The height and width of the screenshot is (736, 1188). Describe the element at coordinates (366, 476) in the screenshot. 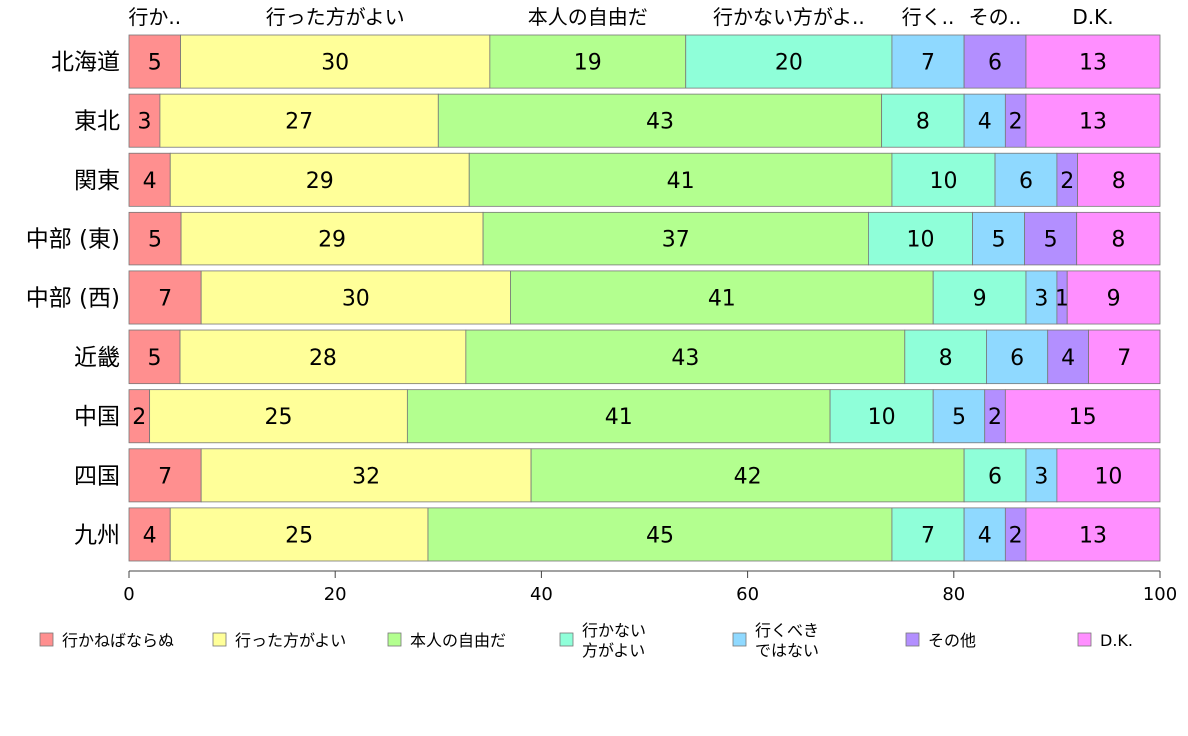

I see `data-label: 32` at that location.